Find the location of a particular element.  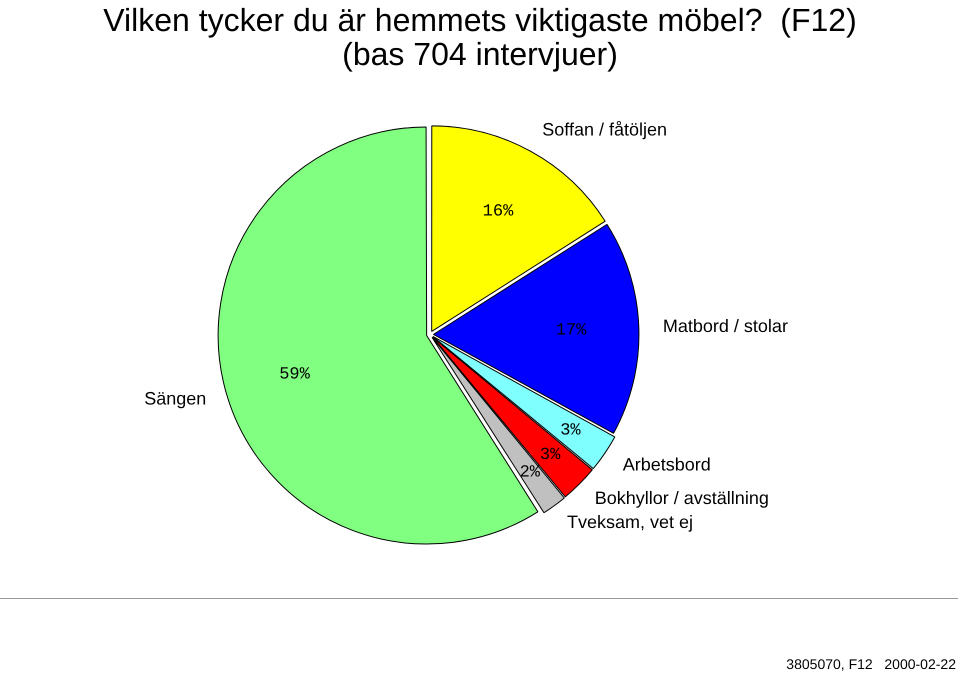

data-label: 16% is located at coordinates (498, 212).